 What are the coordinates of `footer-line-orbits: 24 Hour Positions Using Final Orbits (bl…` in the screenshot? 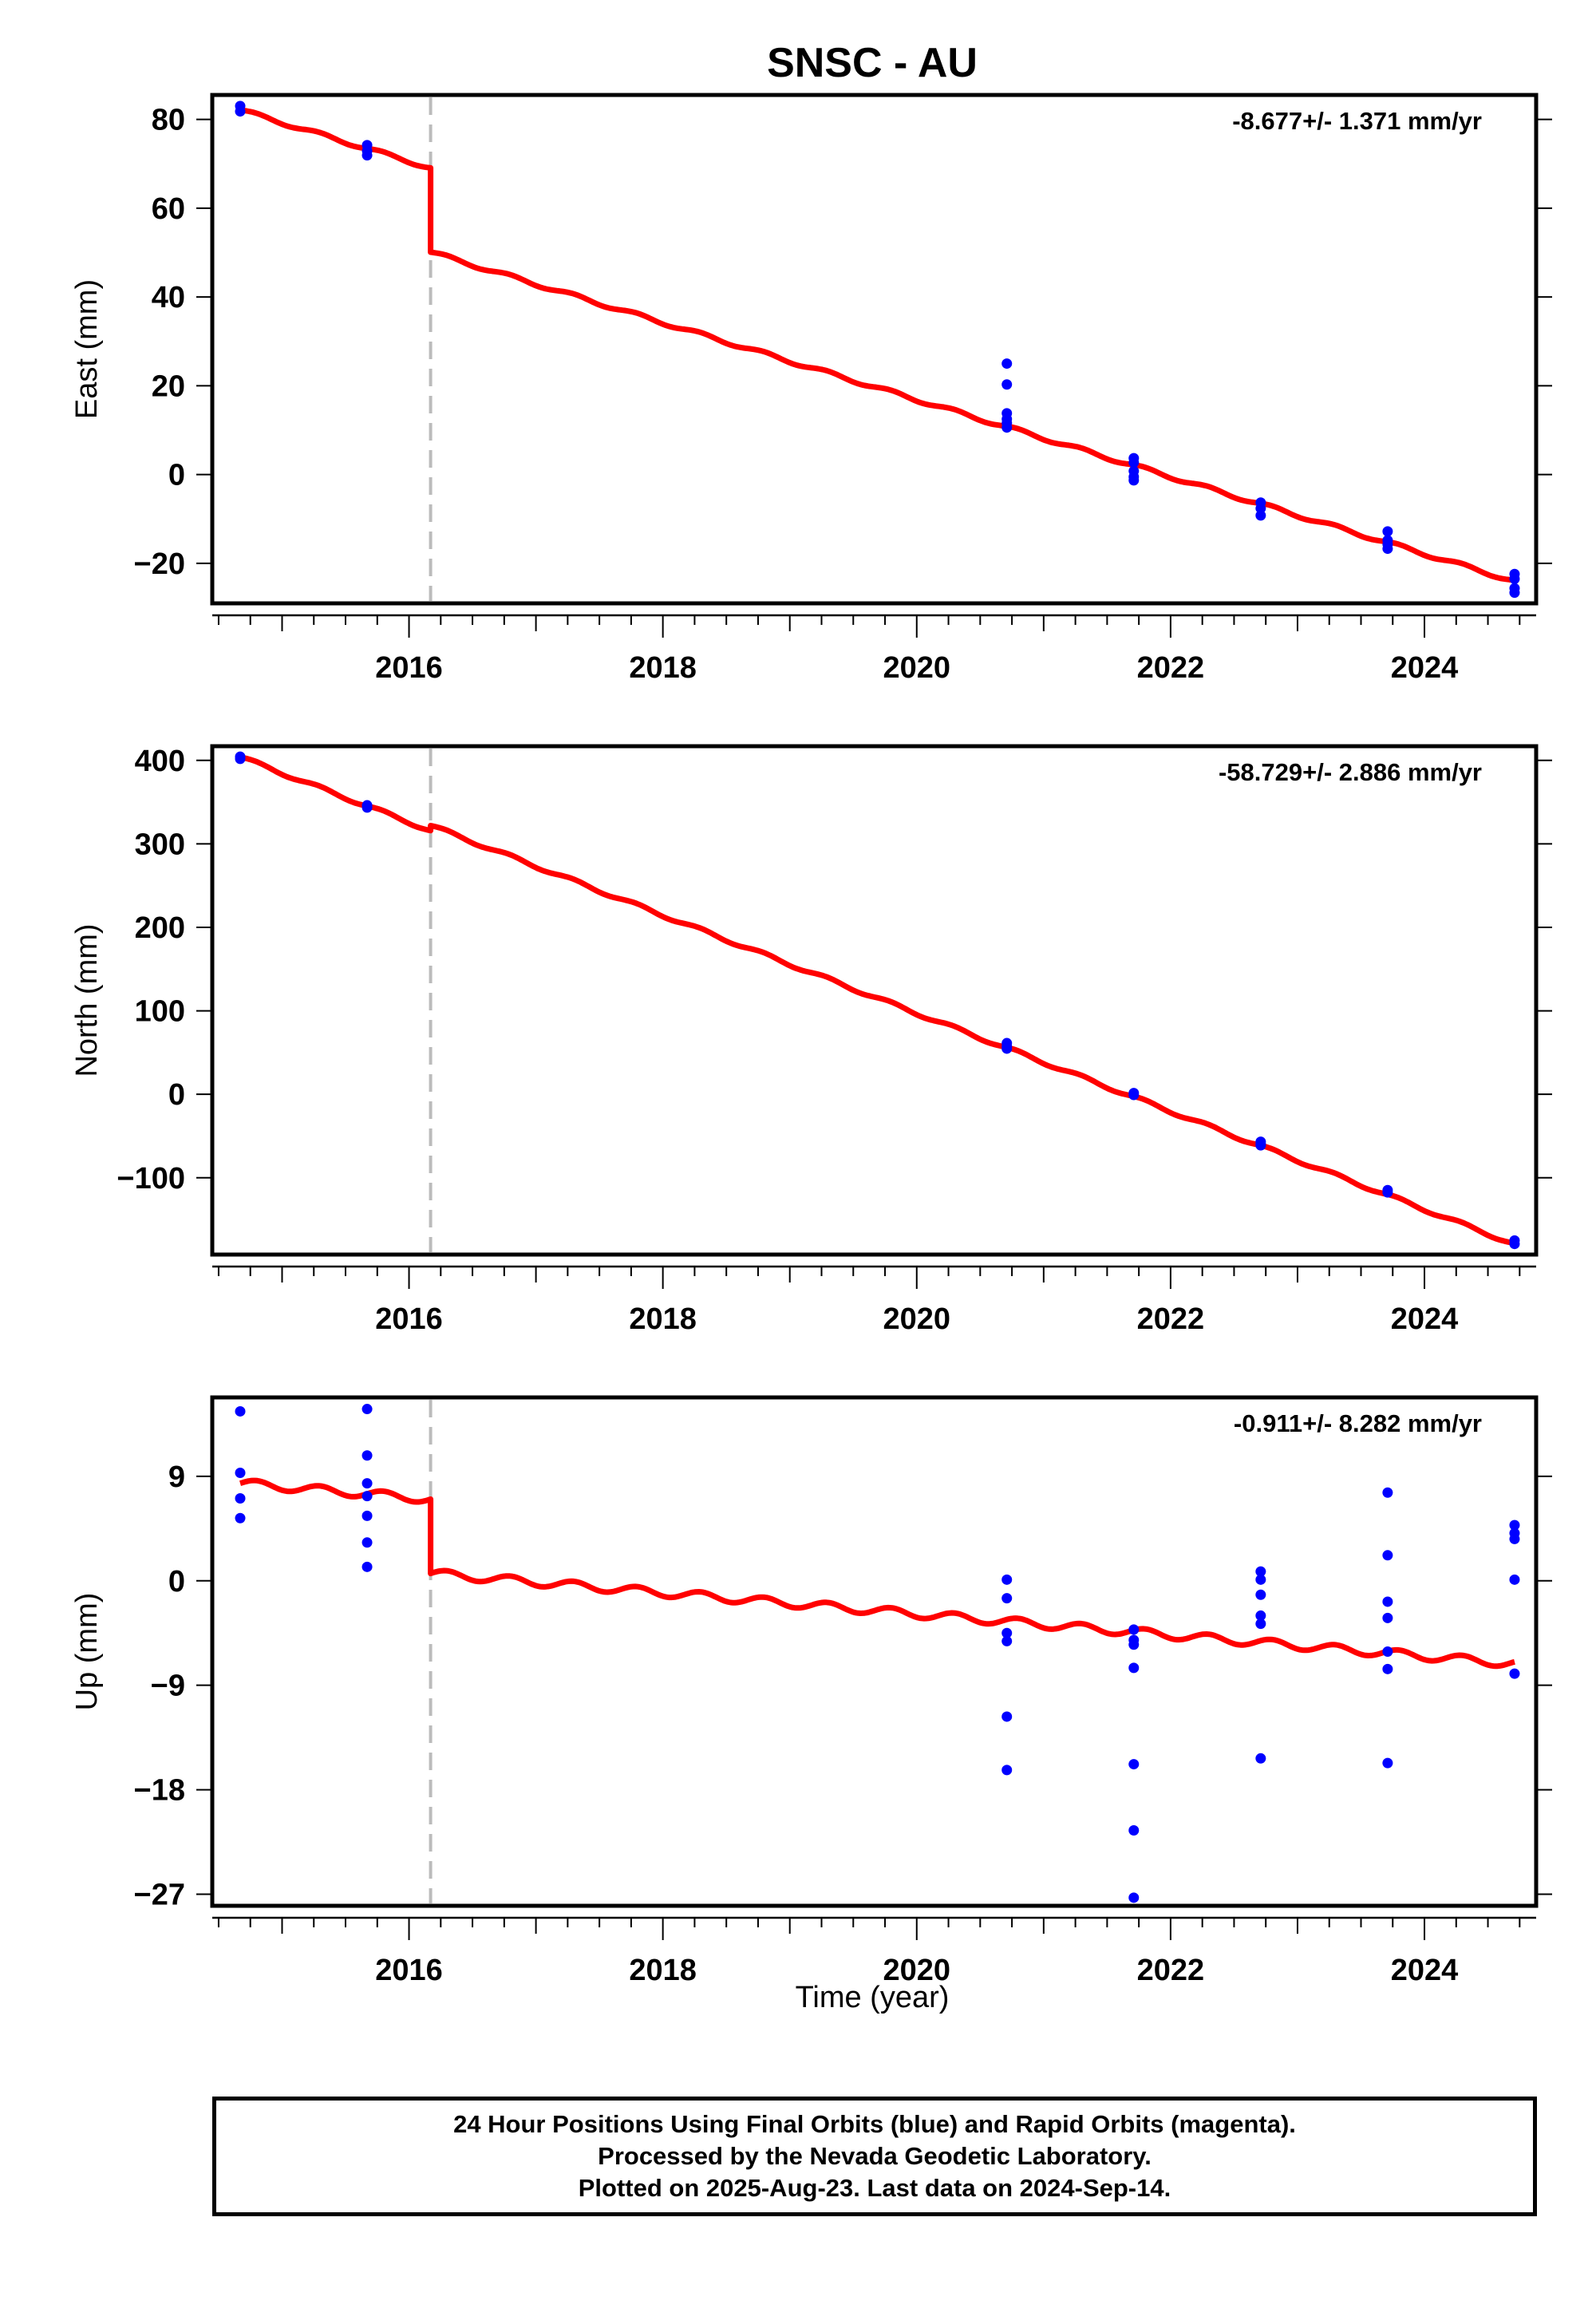 It's located at (874, 2124).